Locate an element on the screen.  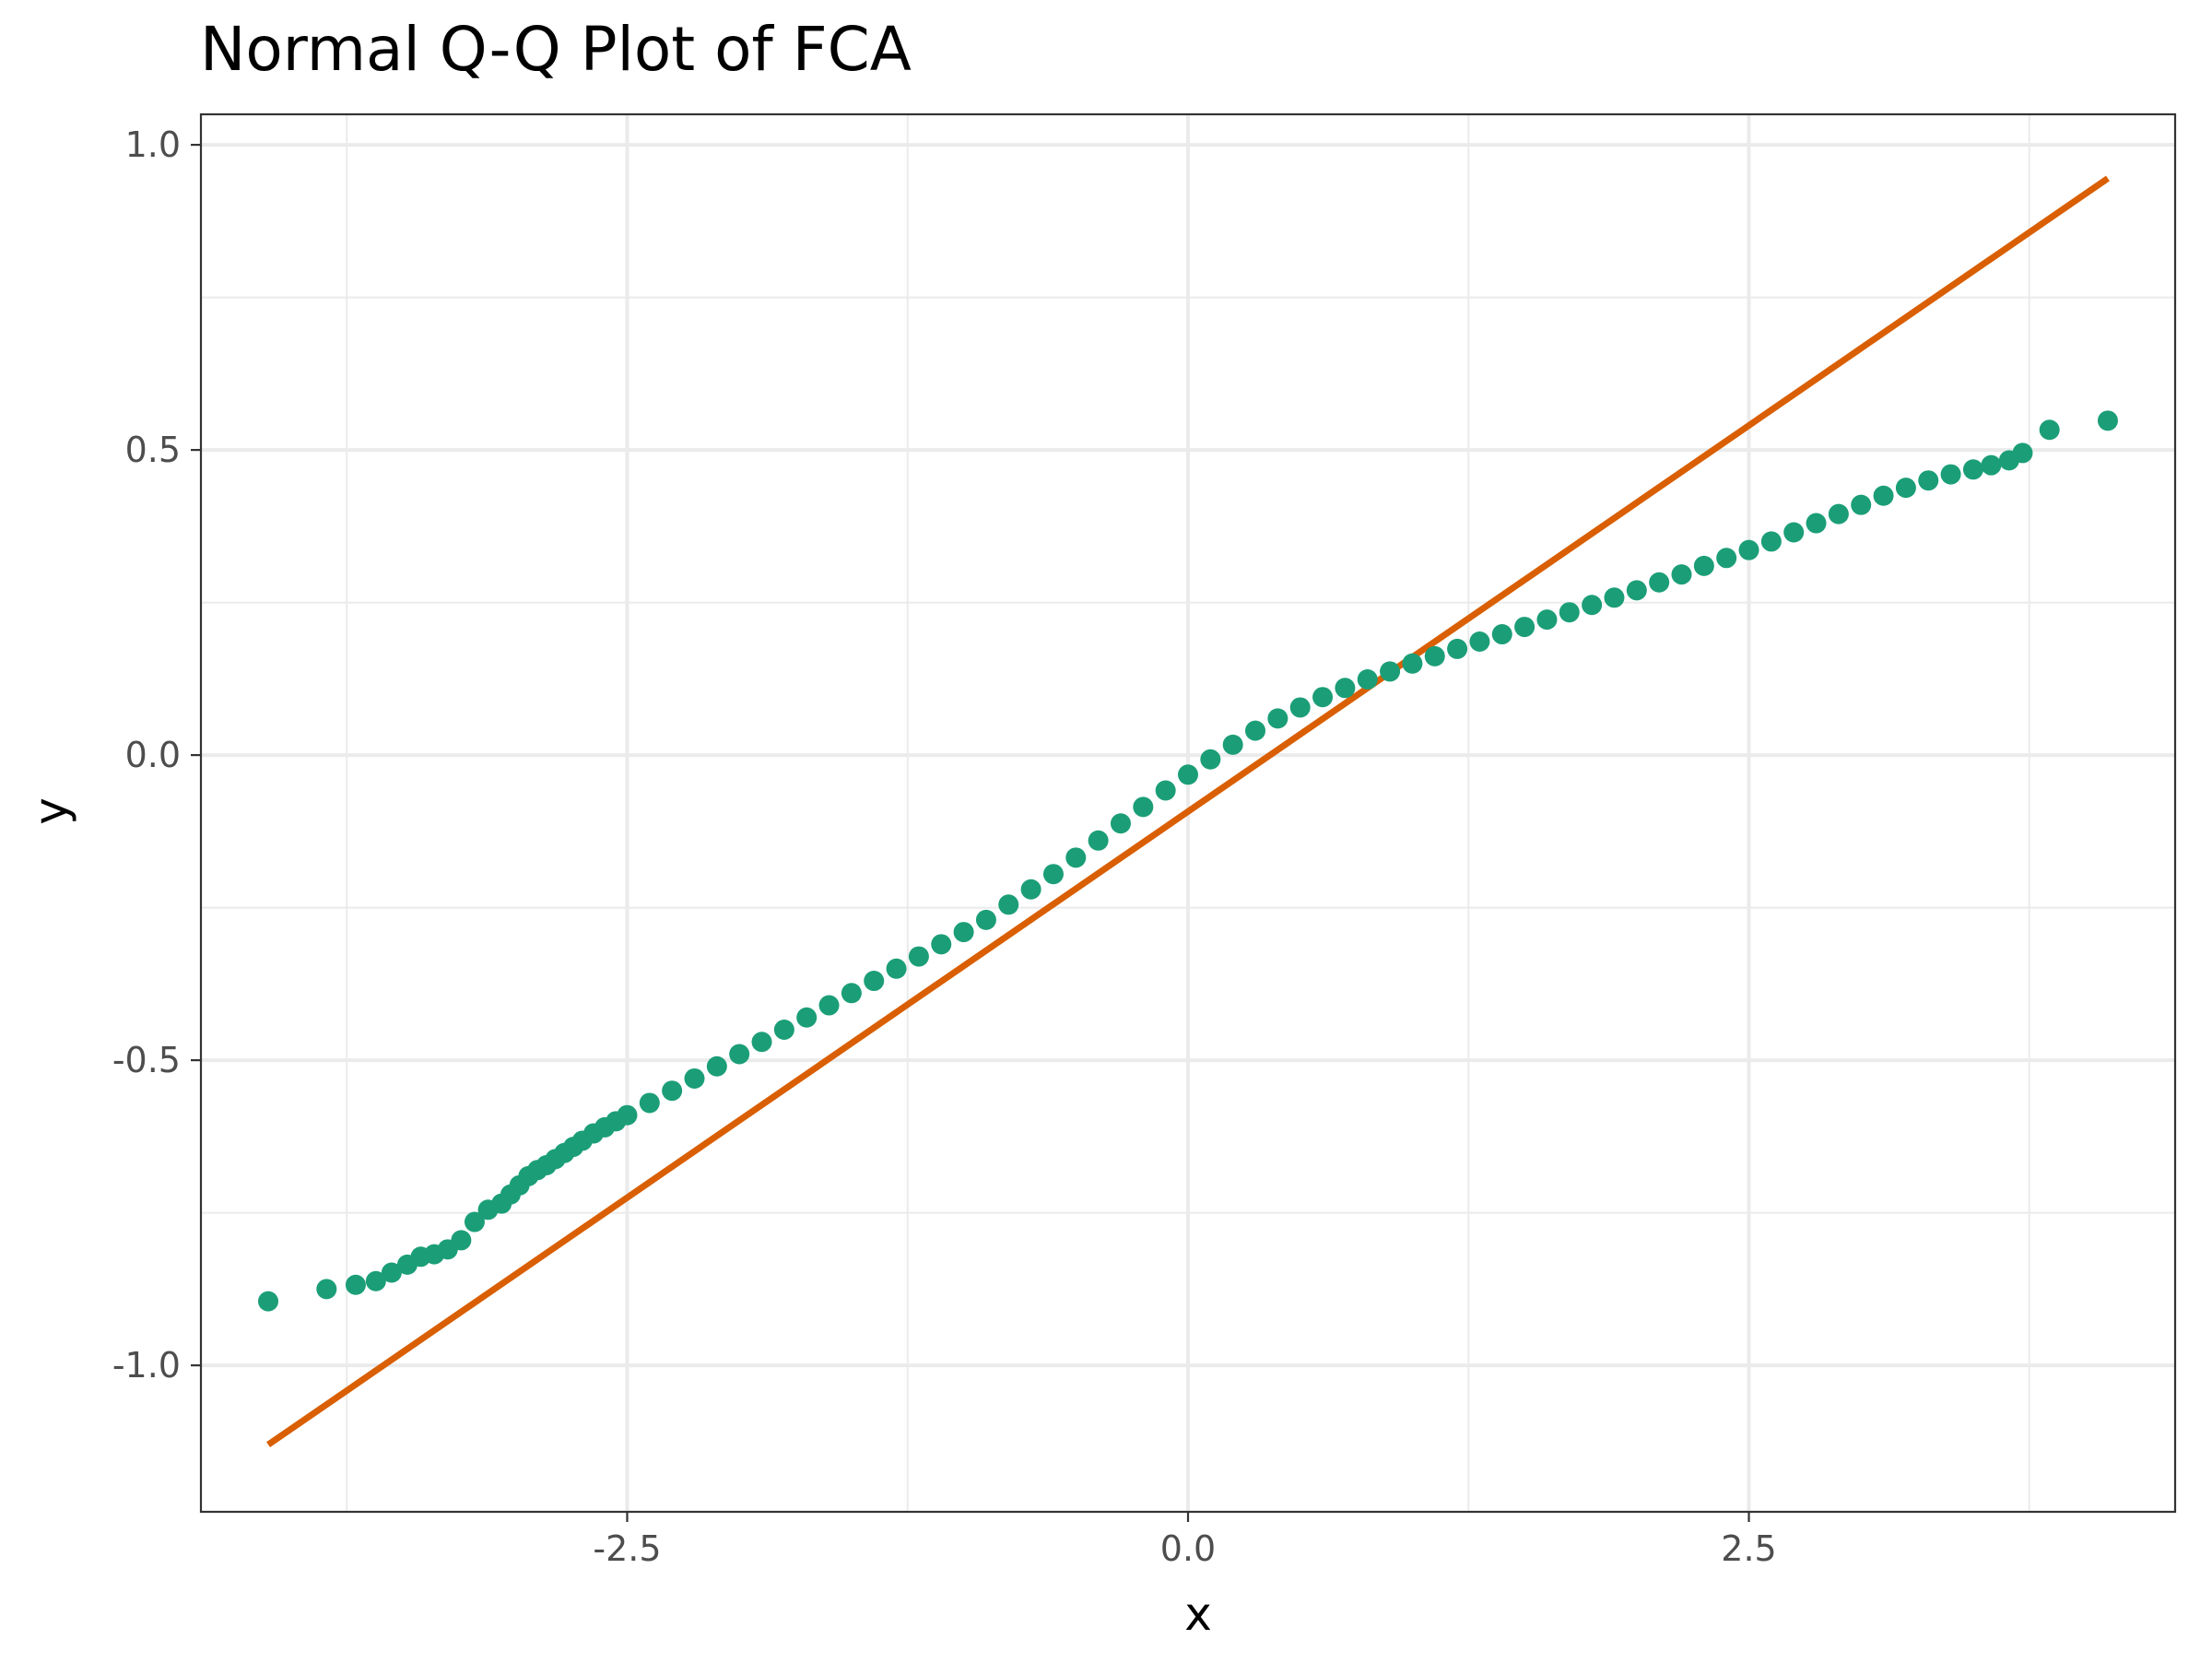
x-tick-label: 2.5 is located at coordinates (1748, 1548).